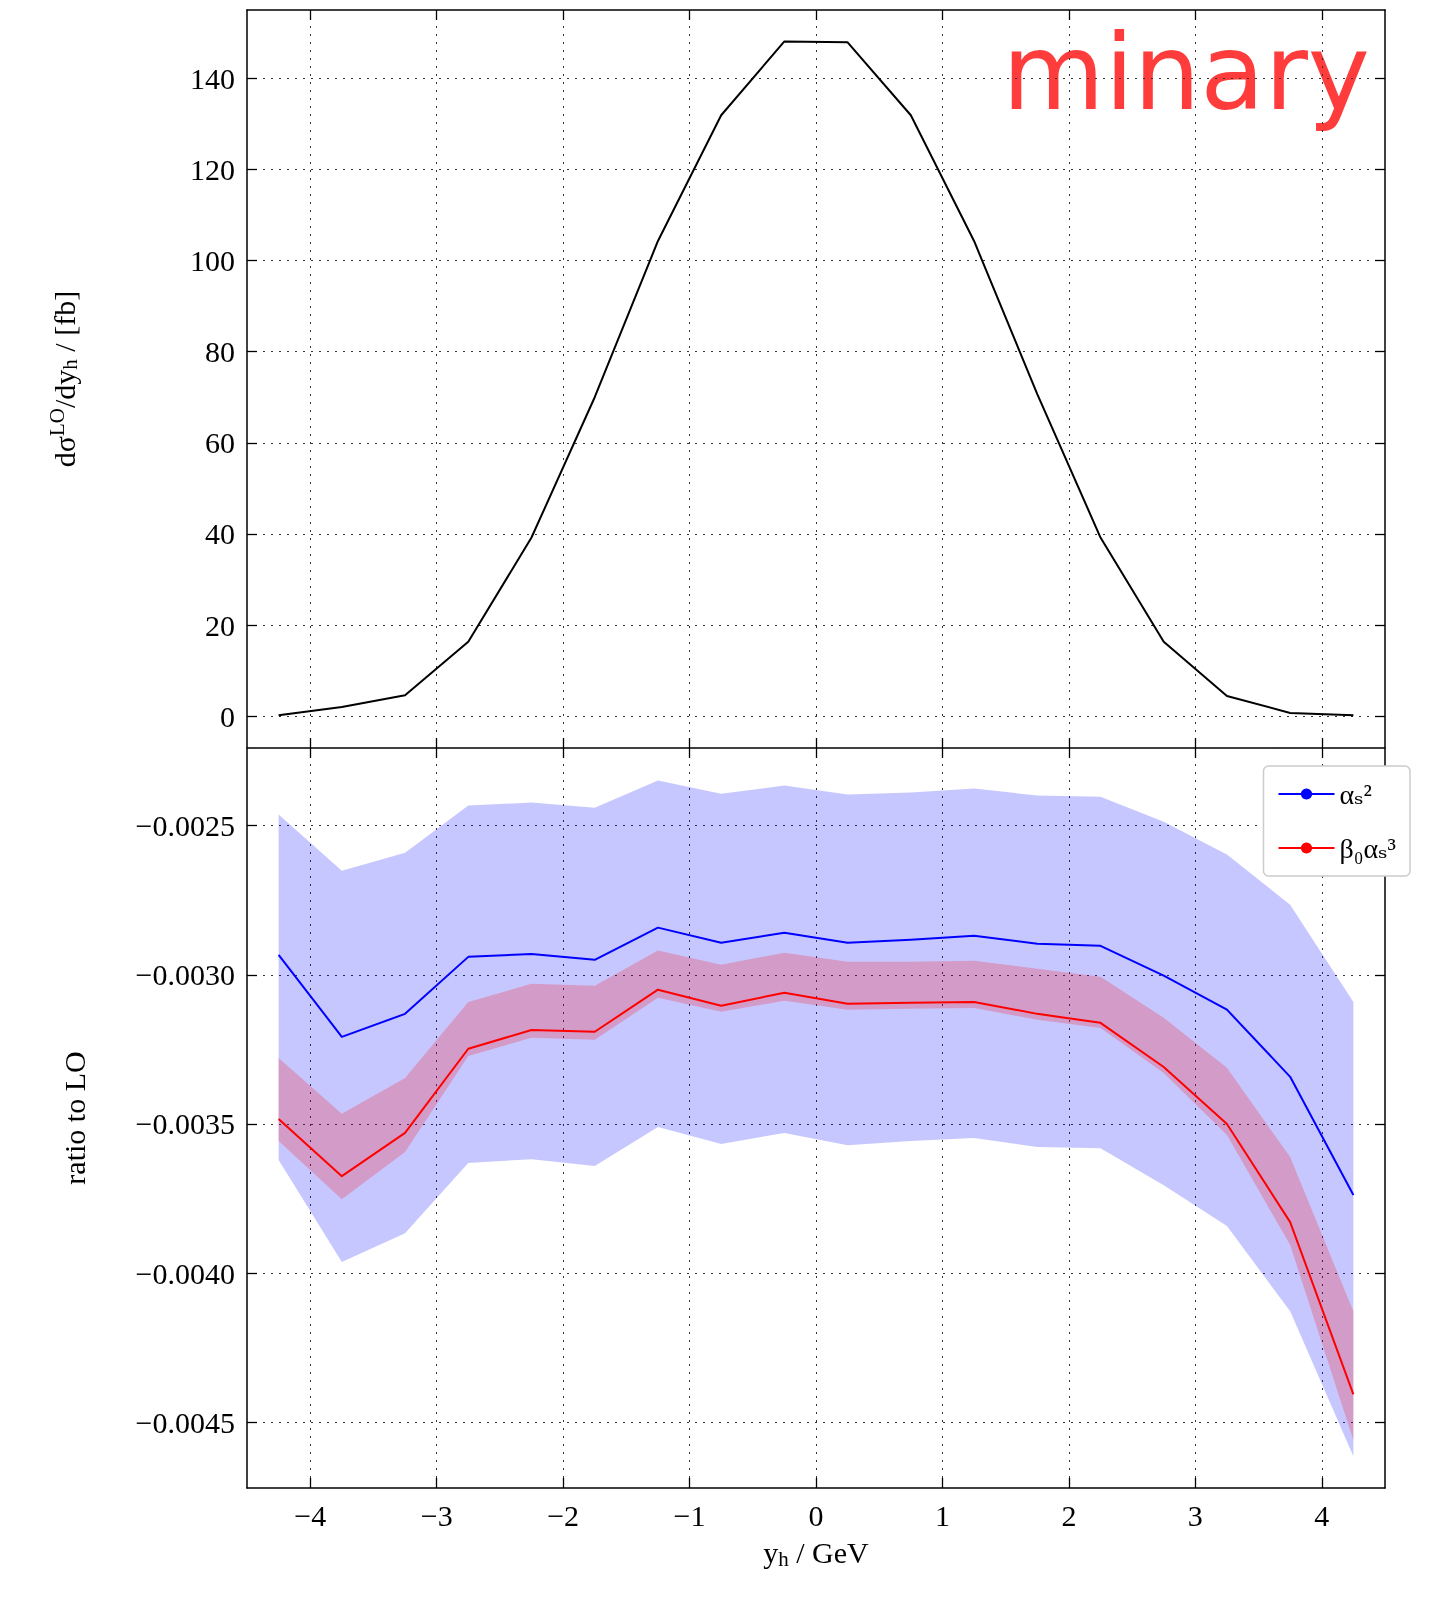 The width and height of the screenshot is (1430, 1619). Describe the element at coordinates (689, 1515) in the screenshot. I see `x-tick-label: −1` at that location.